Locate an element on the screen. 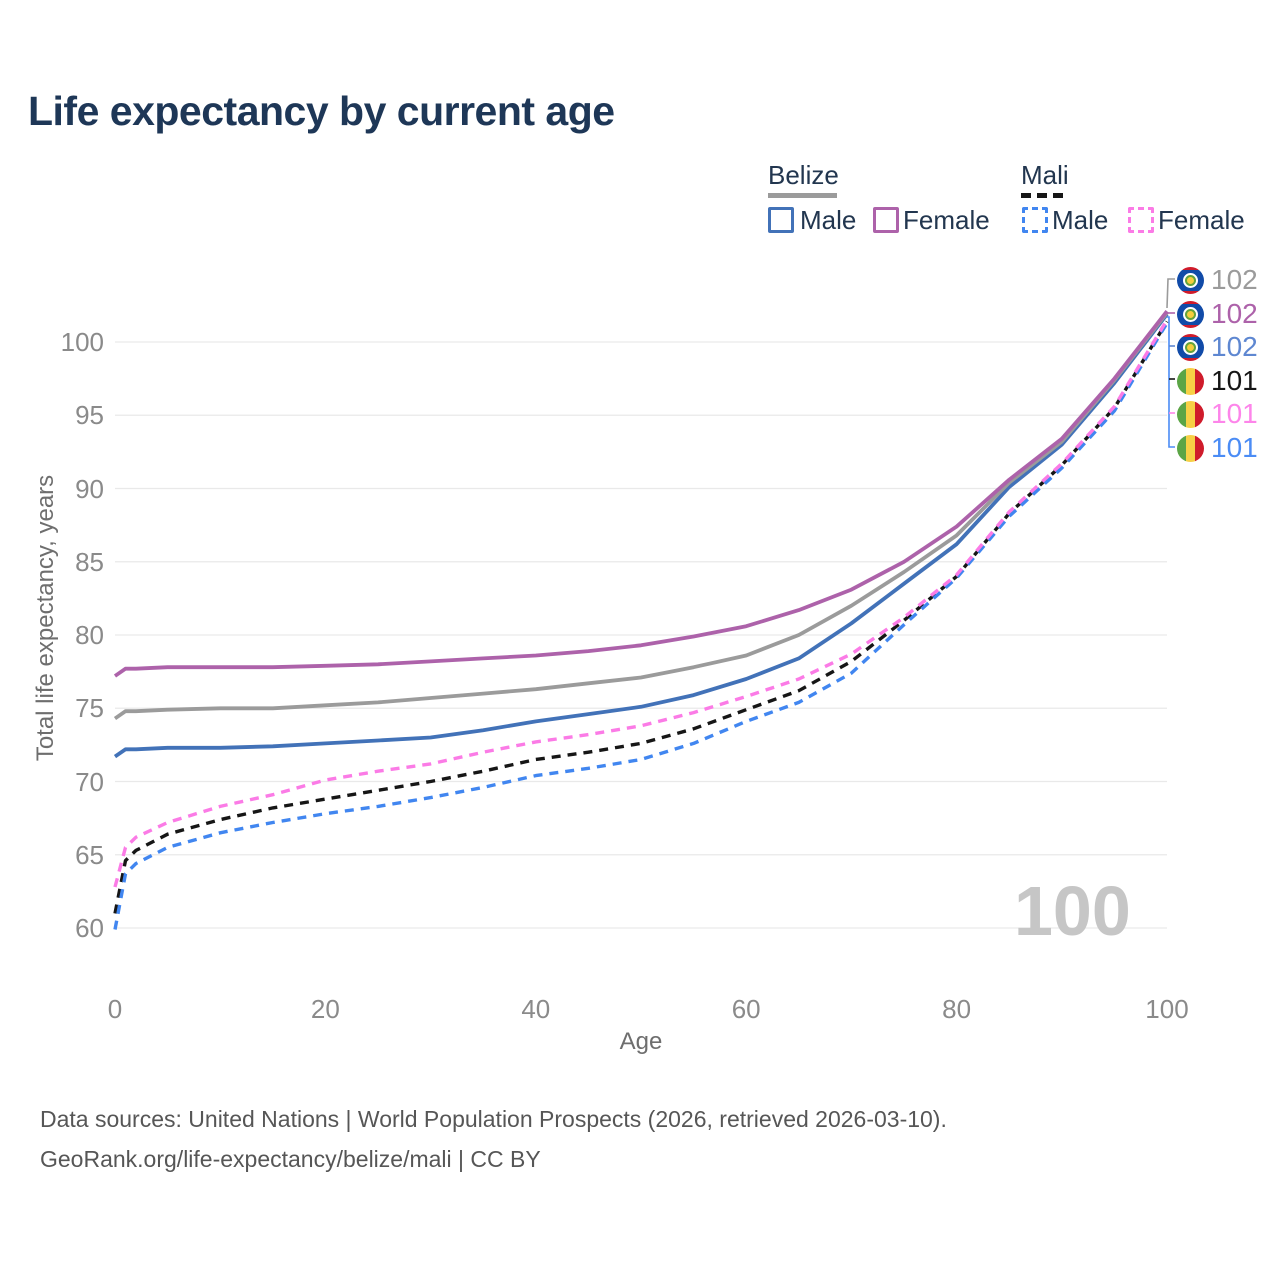 This screenshot has width=1280, height=1280. y-tick-label-100: 100 is located at coordinates (82, 342).